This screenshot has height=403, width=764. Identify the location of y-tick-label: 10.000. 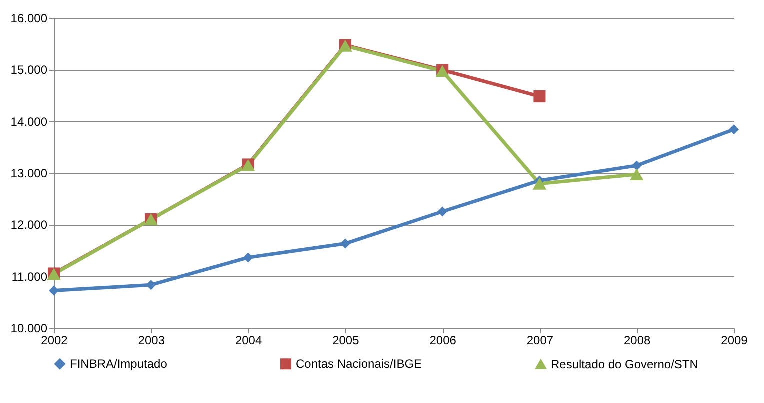
(29, 329).